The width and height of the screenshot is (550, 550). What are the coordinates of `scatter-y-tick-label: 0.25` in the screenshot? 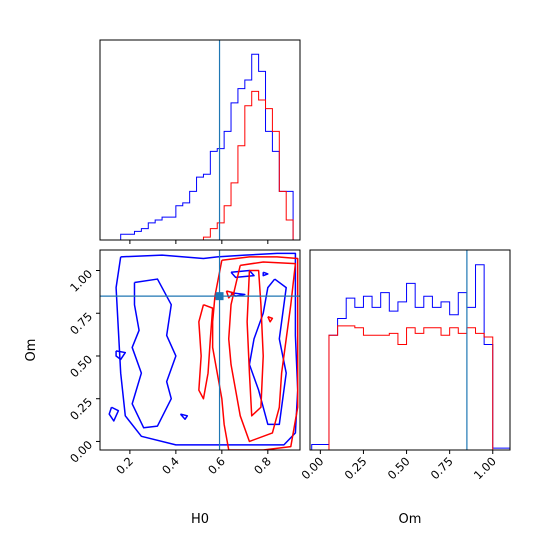 It's located at (81, 409).